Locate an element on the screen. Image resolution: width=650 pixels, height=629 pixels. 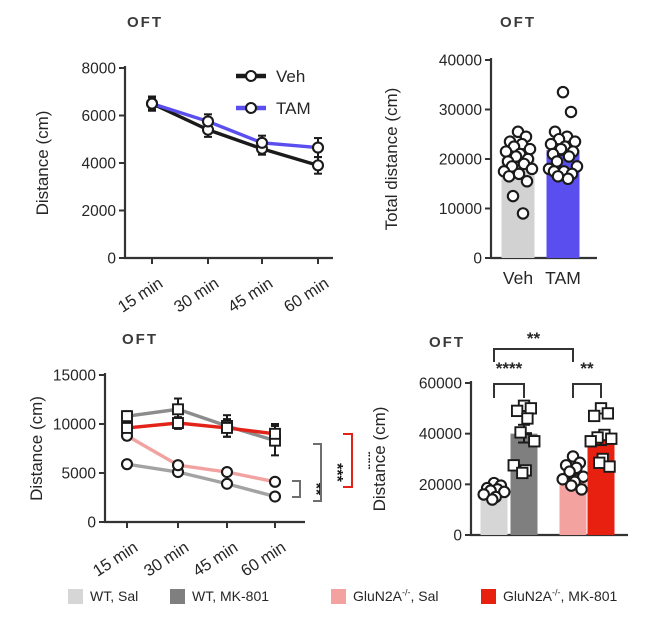
svg-text: 8000 is located at coordinates (99, 69).